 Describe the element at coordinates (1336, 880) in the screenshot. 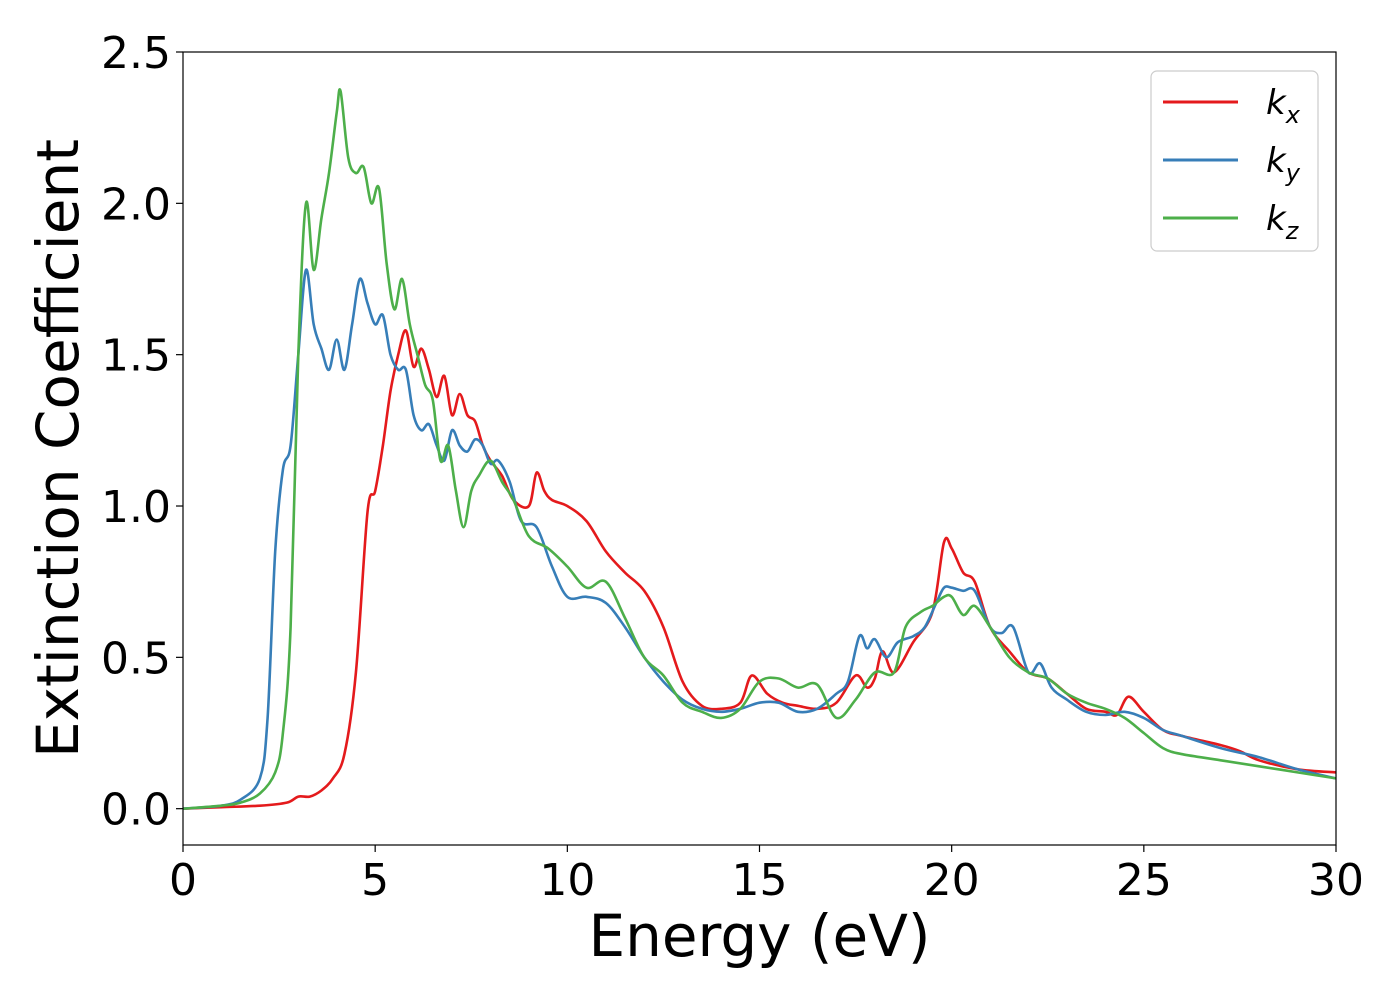

I see `x-tick-label: 30` at that location.